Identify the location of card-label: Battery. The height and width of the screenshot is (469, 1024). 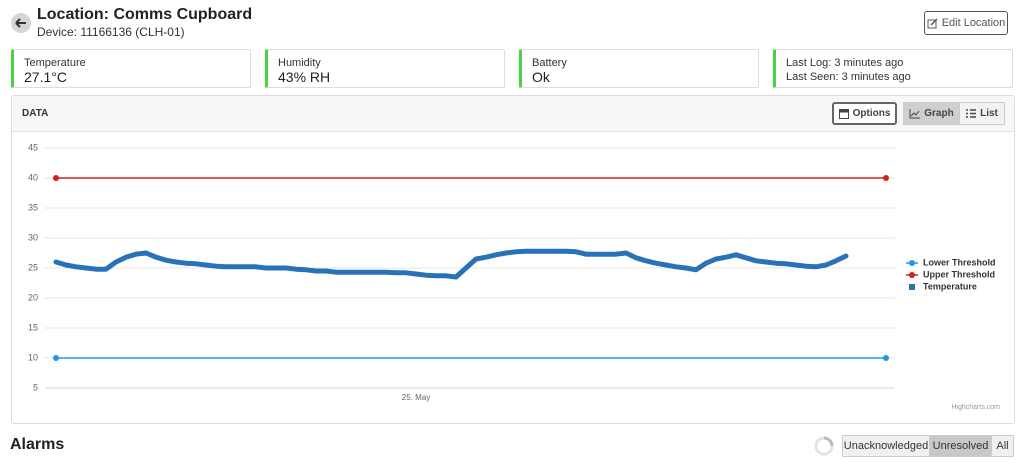
(549, 63).